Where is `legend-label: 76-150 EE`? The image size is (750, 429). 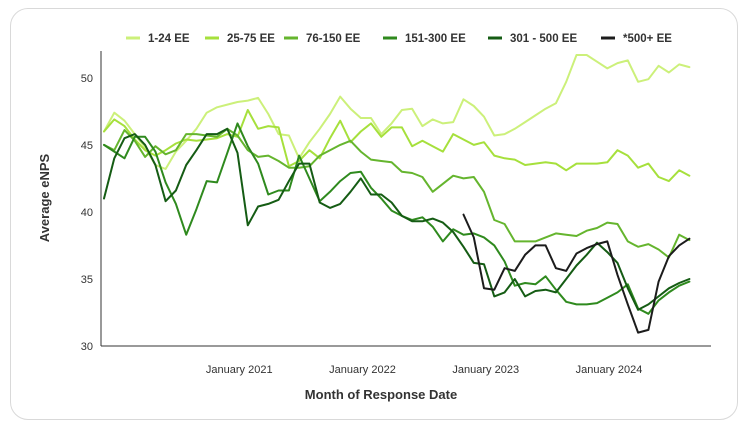 legend-label: 76-150 EE is located at coordinates (333, 39).